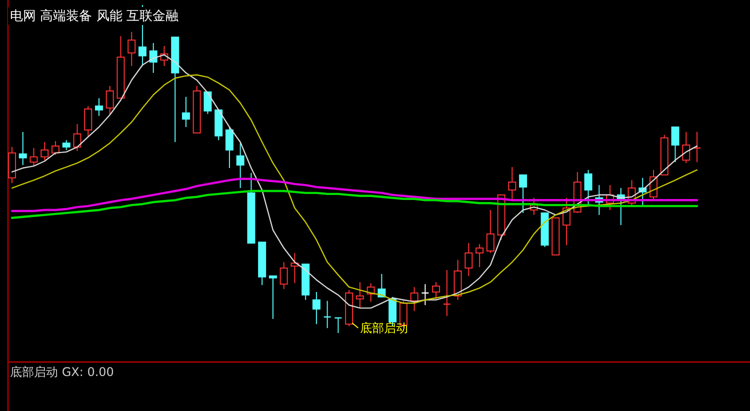  Describe the element at coordinates (384, 328) in the screenshot. I see `annotation: 底部启动` at that location.